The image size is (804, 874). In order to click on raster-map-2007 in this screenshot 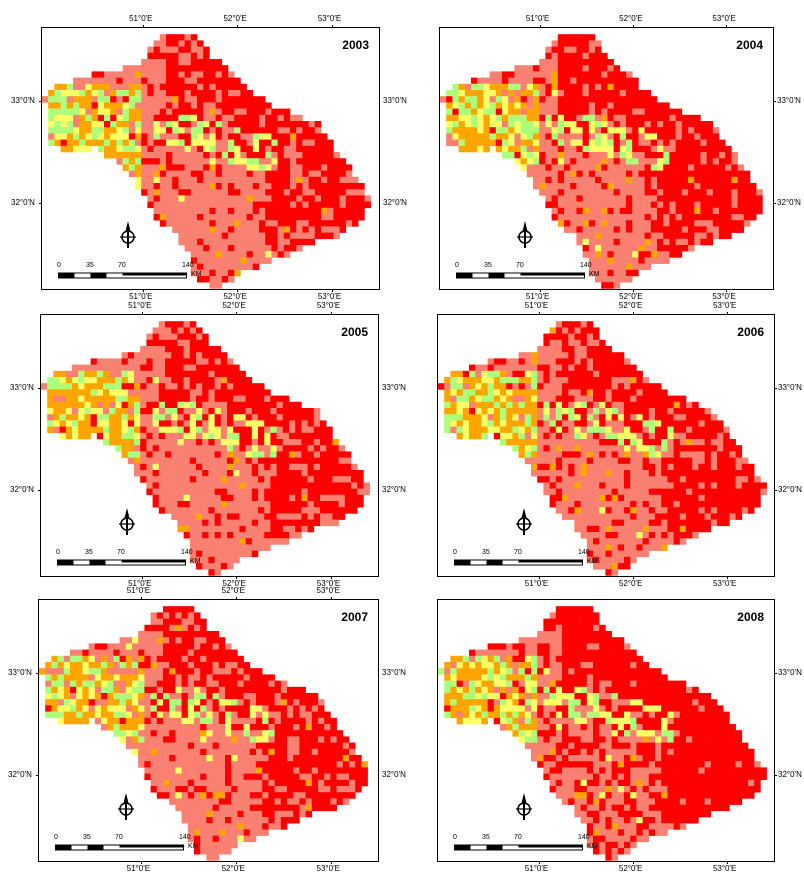, I will do `click(203, 733)`.